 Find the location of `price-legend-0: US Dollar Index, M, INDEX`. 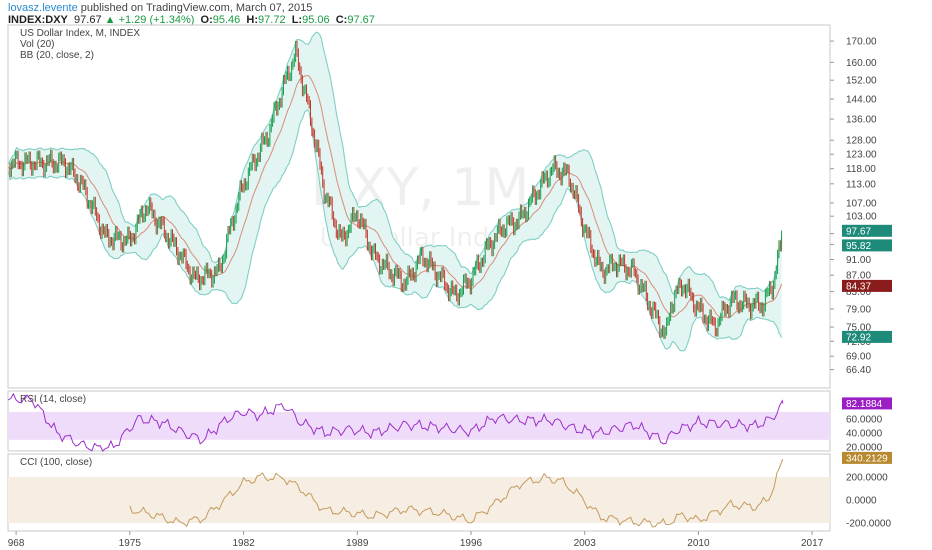

price-legend-0: US Dollar Index, M, INDEX is located at coordinates (80, 33).